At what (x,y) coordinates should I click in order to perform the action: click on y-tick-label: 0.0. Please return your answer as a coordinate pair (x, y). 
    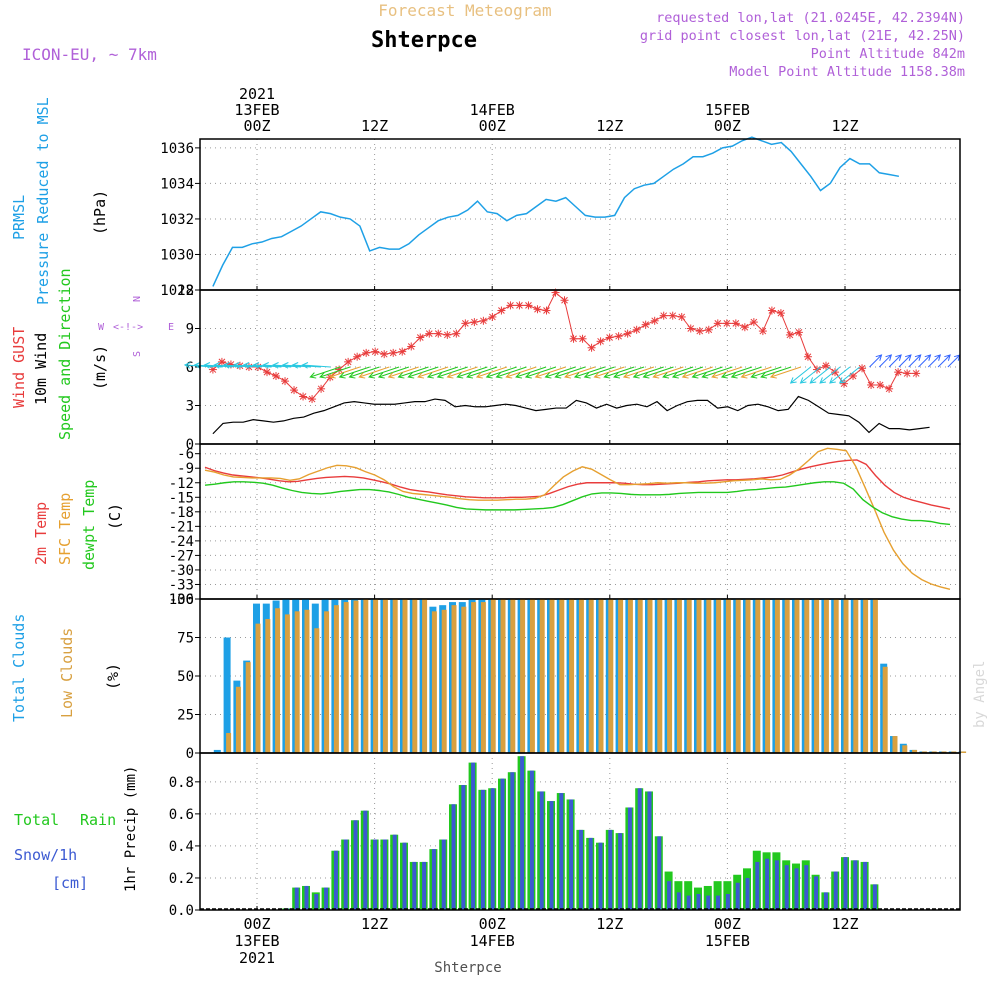
    Looking at the image, I should click on (181, 911).